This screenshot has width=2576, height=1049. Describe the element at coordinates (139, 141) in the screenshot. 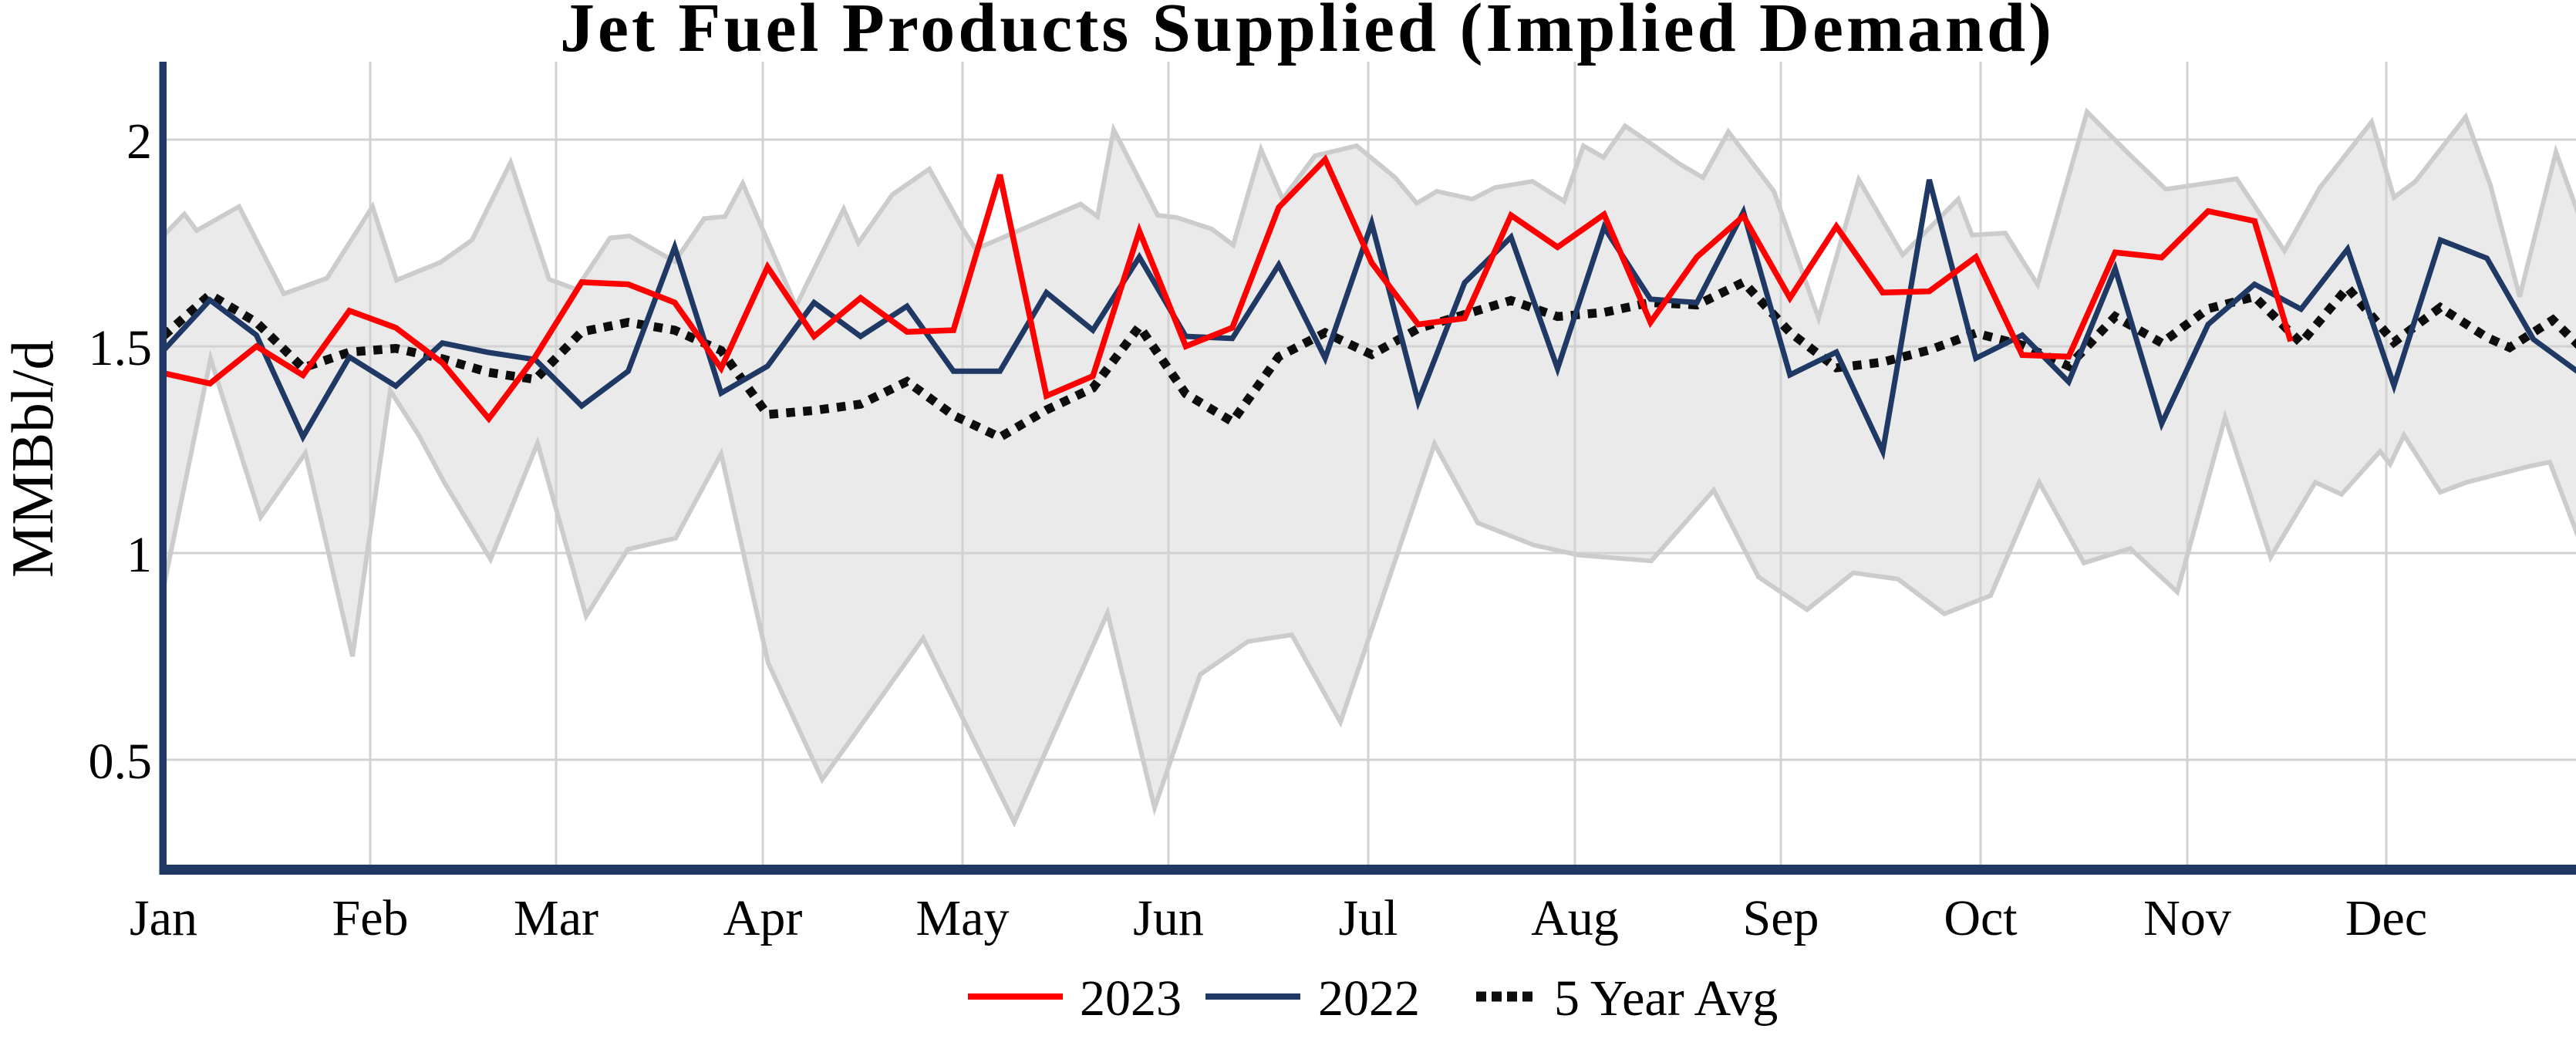

I see `svg-text: 2` at that location.